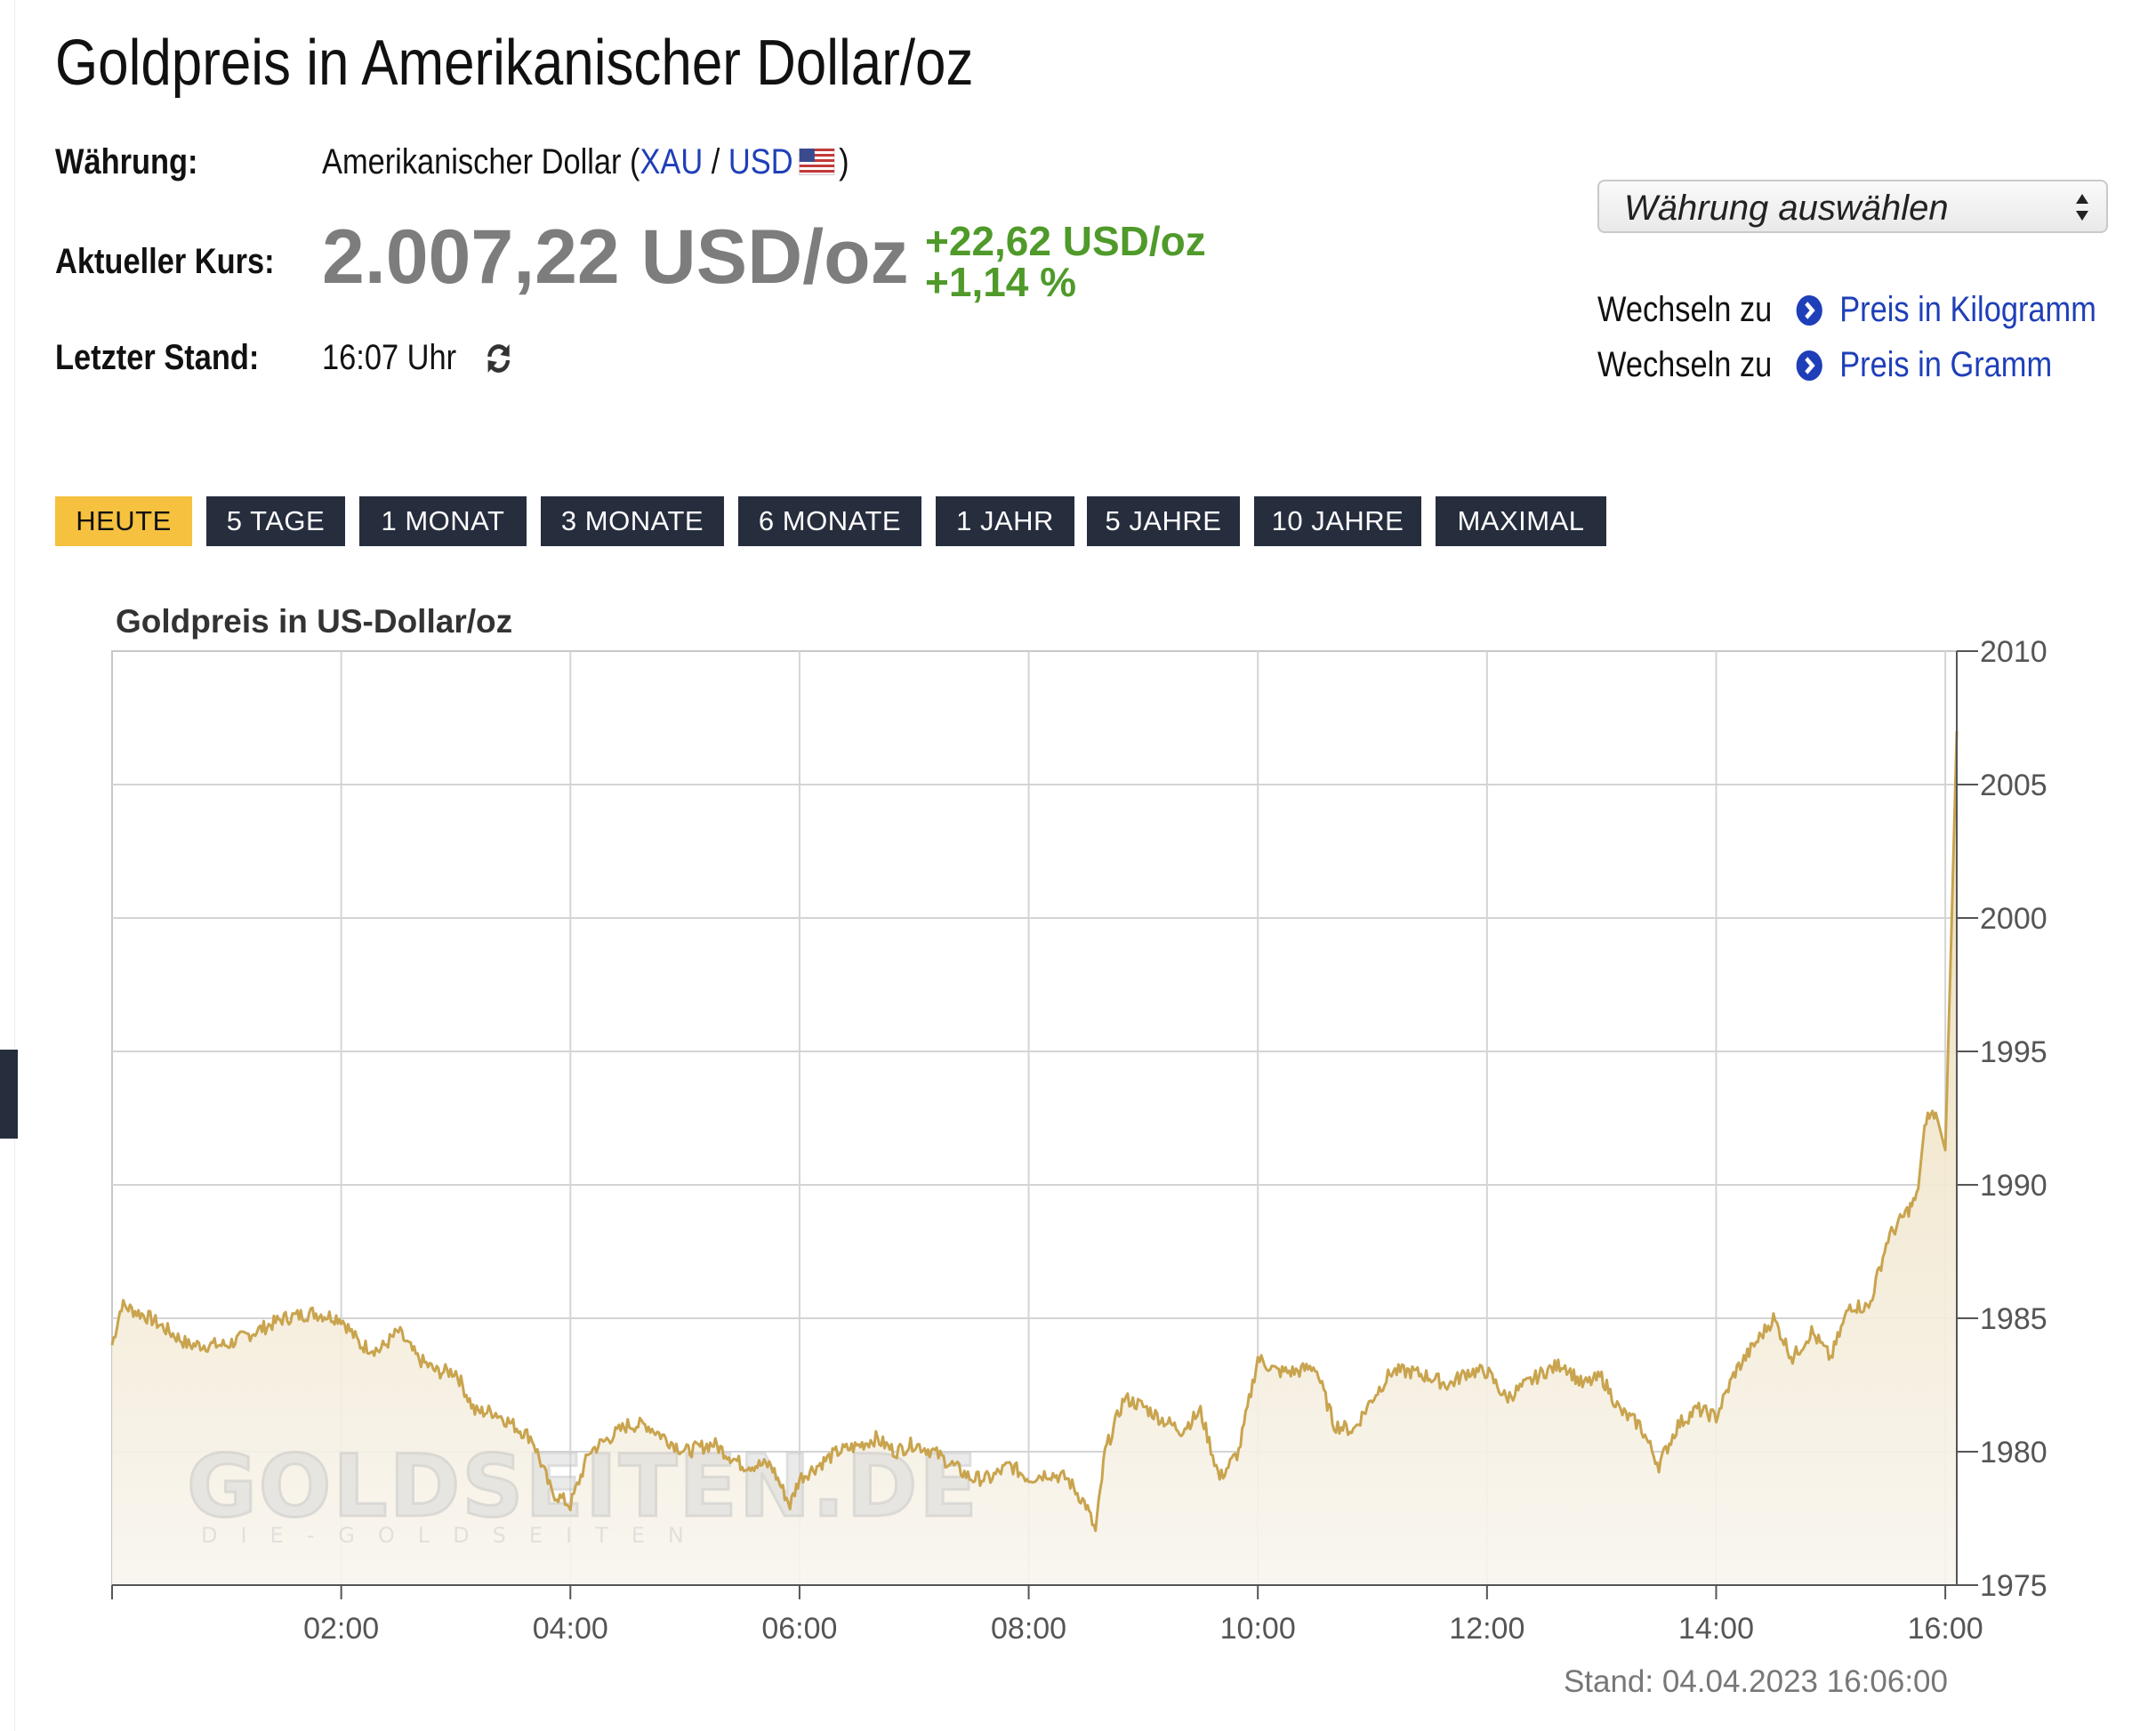 This screenshot has width=2156, height=1731. Describe the element at coordinates (2014, 919) in the screenshot. I see `y-tick-label: 2000` at that location.